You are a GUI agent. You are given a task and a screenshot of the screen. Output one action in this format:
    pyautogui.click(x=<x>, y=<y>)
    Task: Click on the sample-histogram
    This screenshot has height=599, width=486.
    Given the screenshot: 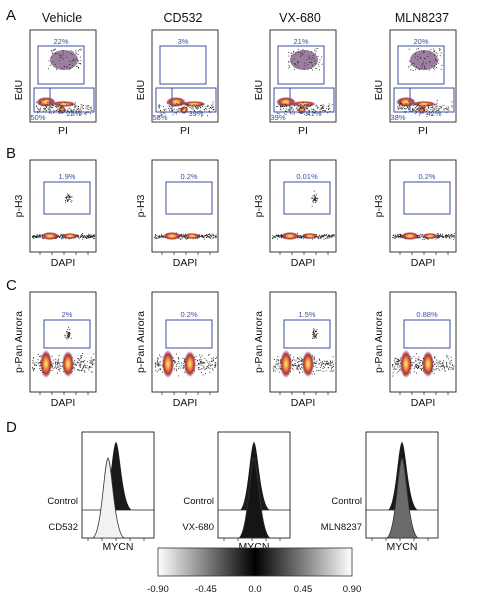 What is the action you would take?
    pyautogui.click(x=402, y=498)
    